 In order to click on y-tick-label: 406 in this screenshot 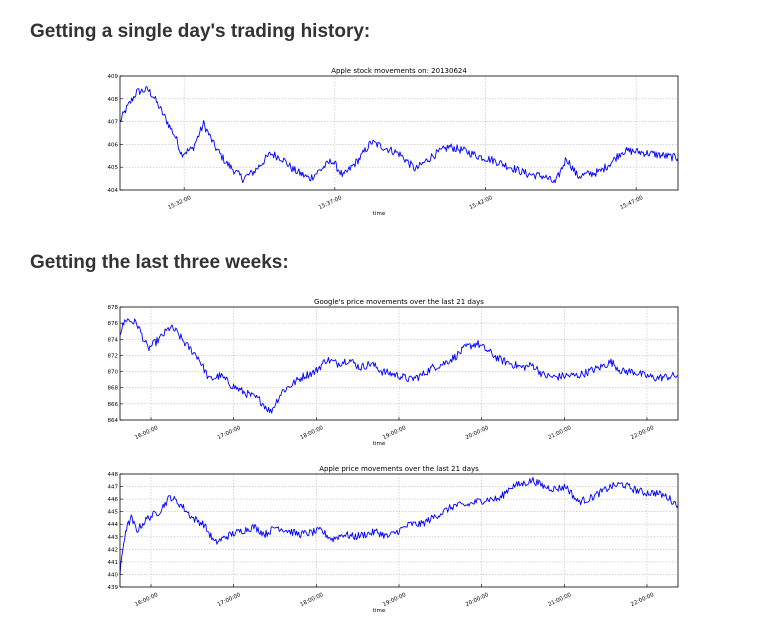, I will do `click(113, 145)`.